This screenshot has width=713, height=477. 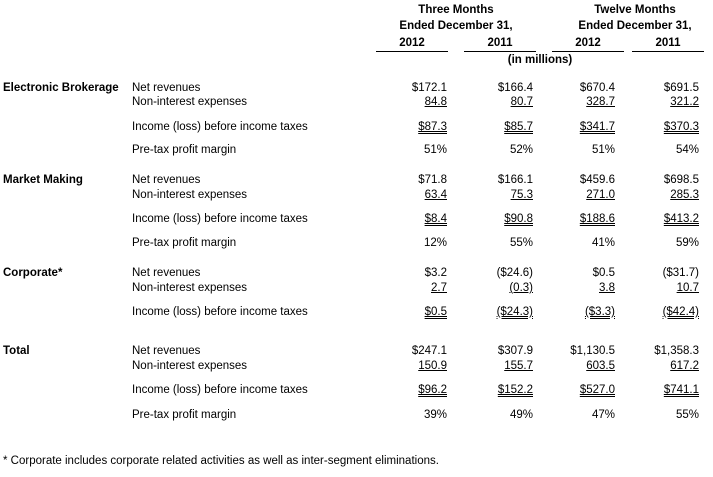 What do you see at coordinates (33, 273) in the screenshot?
I see `segment-name-corporate: Corporate*` at bounding box center [33, 273].